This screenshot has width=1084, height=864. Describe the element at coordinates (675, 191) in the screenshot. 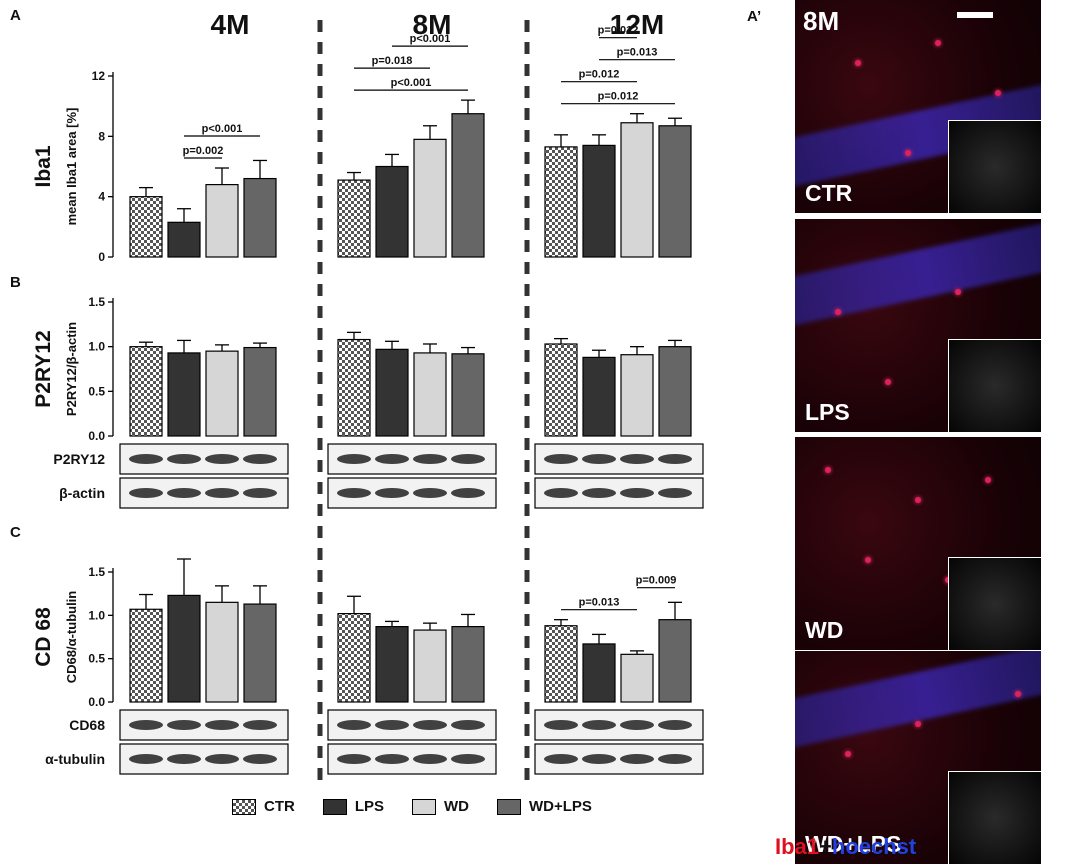

I see `bar-a-wd-lps-12m` at that location.